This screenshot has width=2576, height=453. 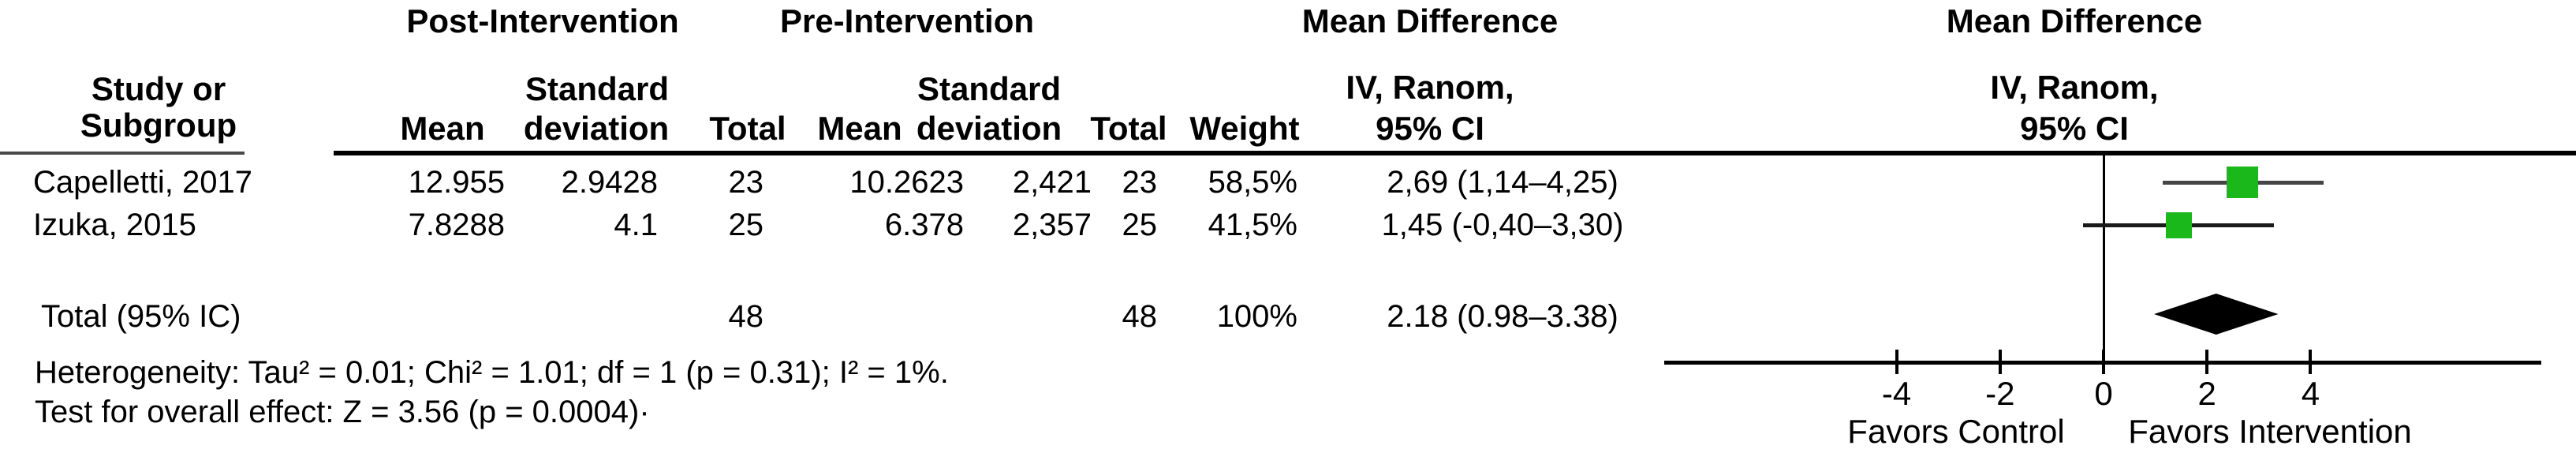 I want to click on tick-label: -2, so click(x=2000, y=393).